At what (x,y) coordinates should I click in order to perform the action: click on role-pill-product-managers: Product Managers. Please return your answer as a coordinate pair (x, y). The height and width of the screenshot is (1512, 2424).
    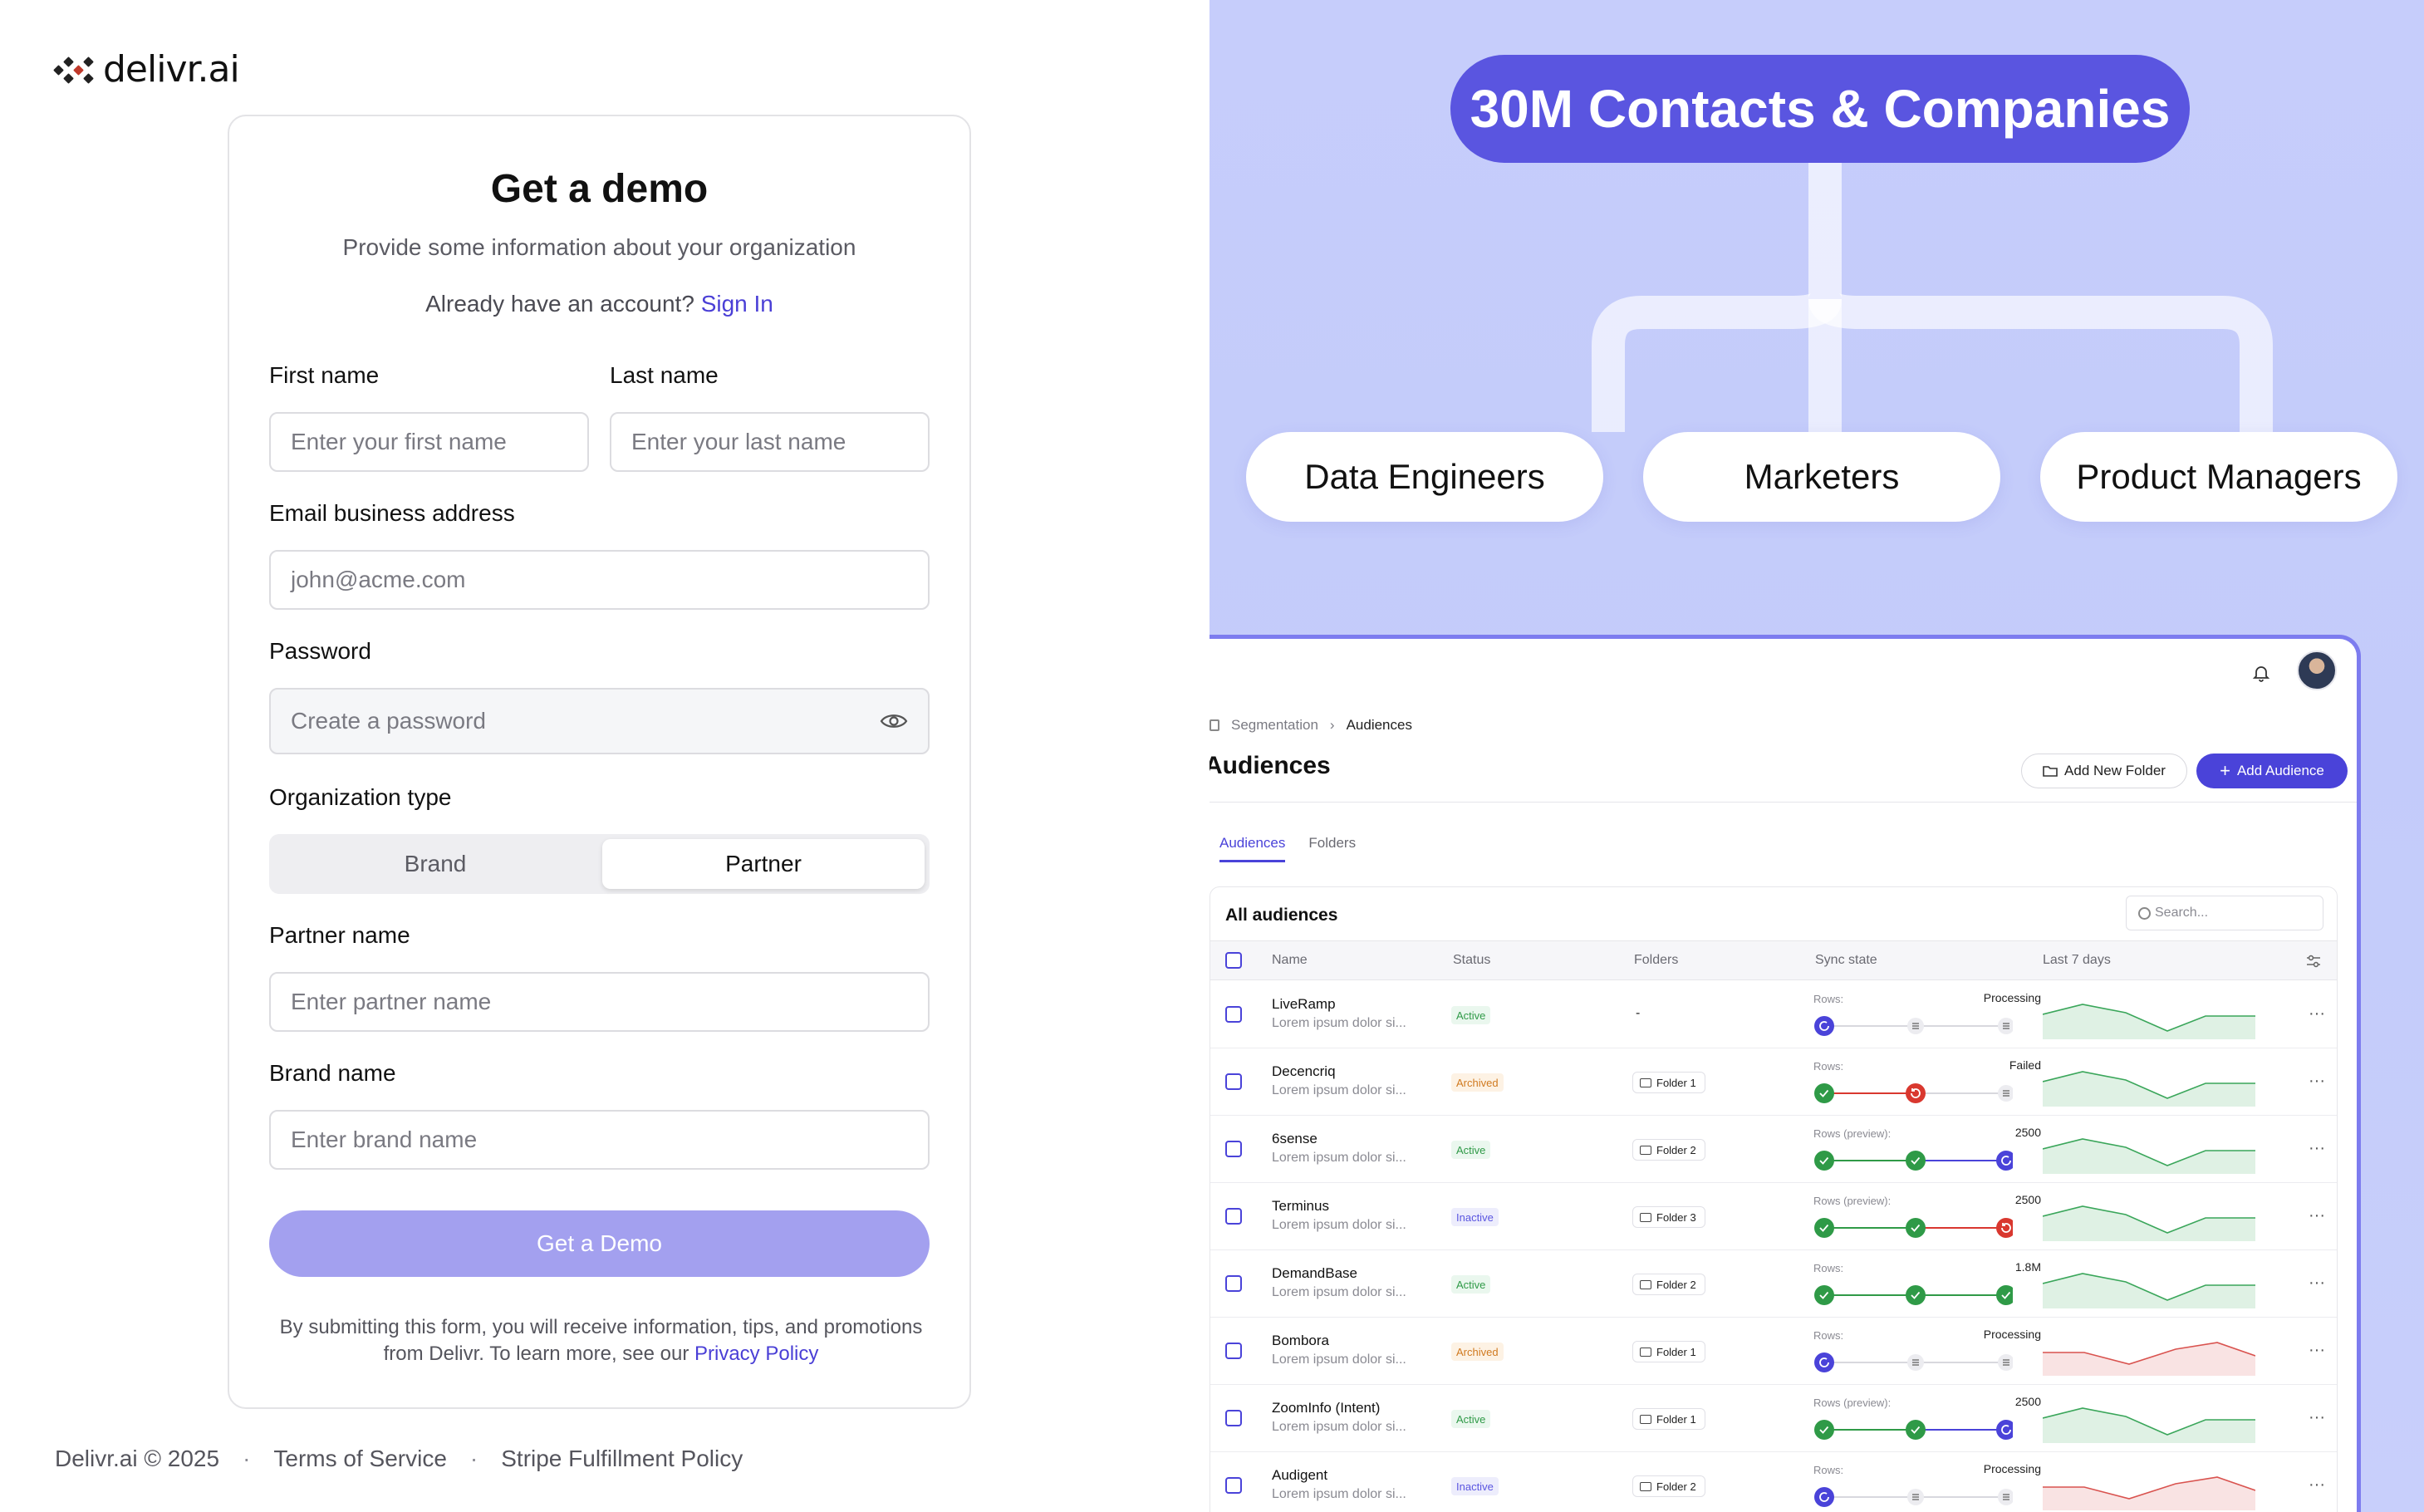
    Looking at the image, I should click on (2218, 477).